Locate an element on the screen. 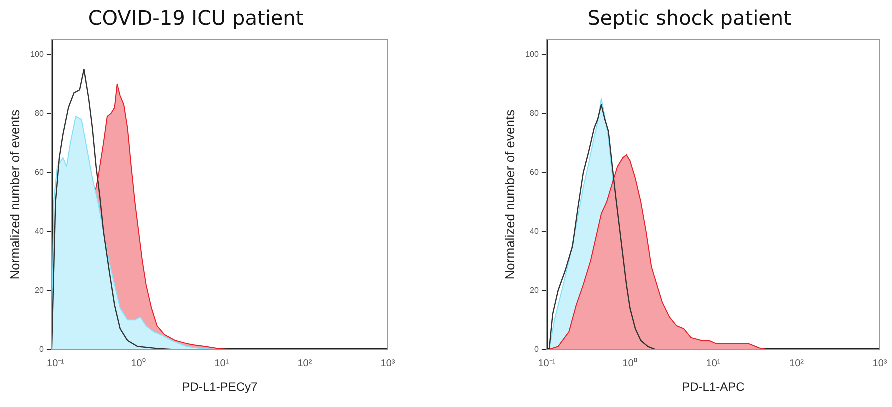  chart-title: COVID-19 ICU patient is located at coordinates (196, 18).